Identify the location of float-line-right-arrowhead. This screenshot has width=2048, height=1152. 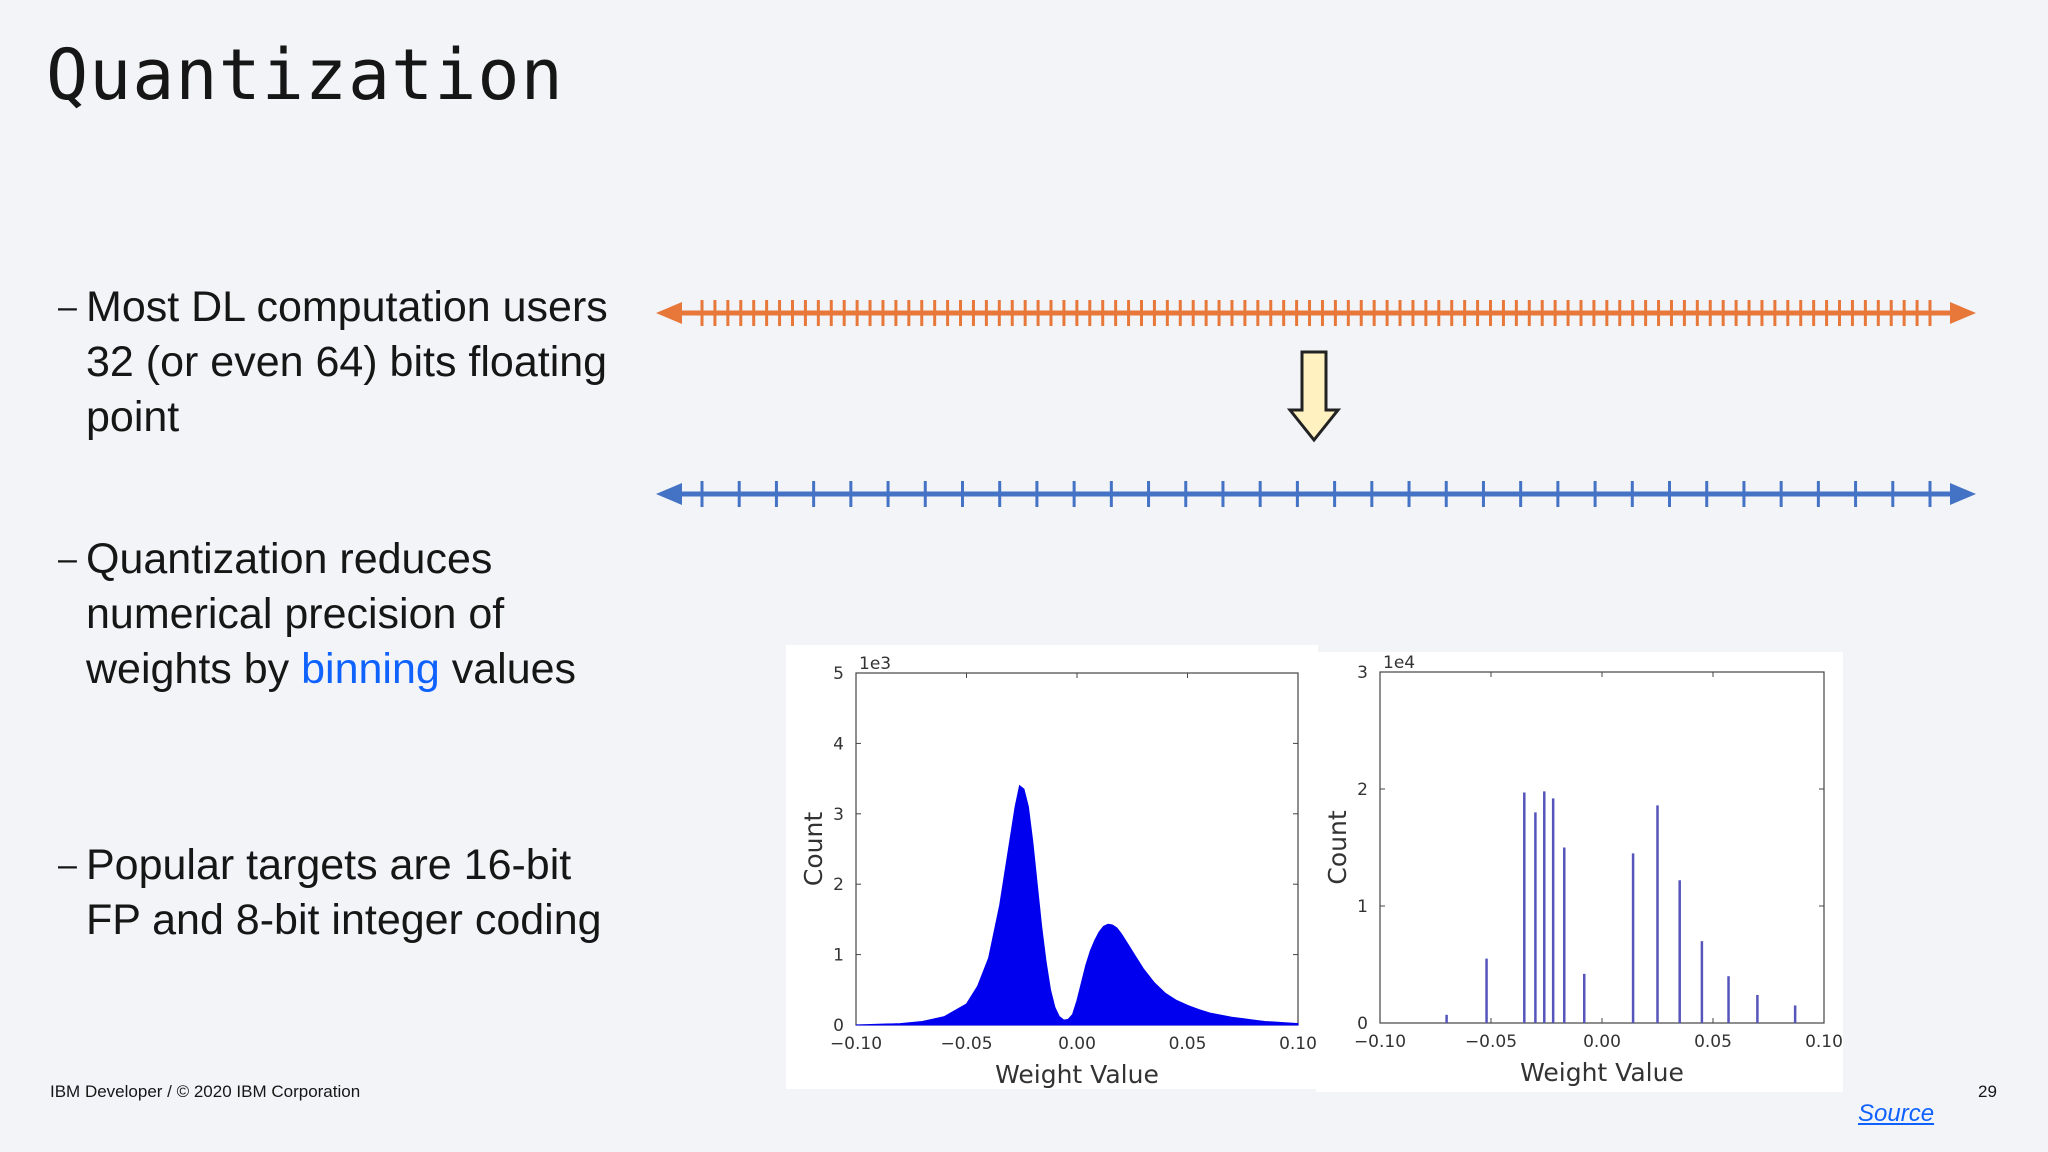
(1963, 313).